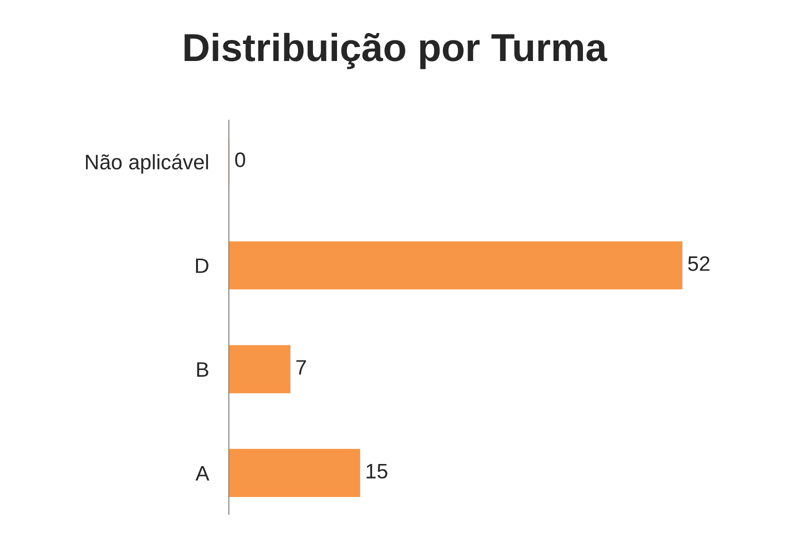  What do you see at coordinates (203, 473) in the screenshot?
I see `y-tick-label: A` at bounding box center [203, 473].